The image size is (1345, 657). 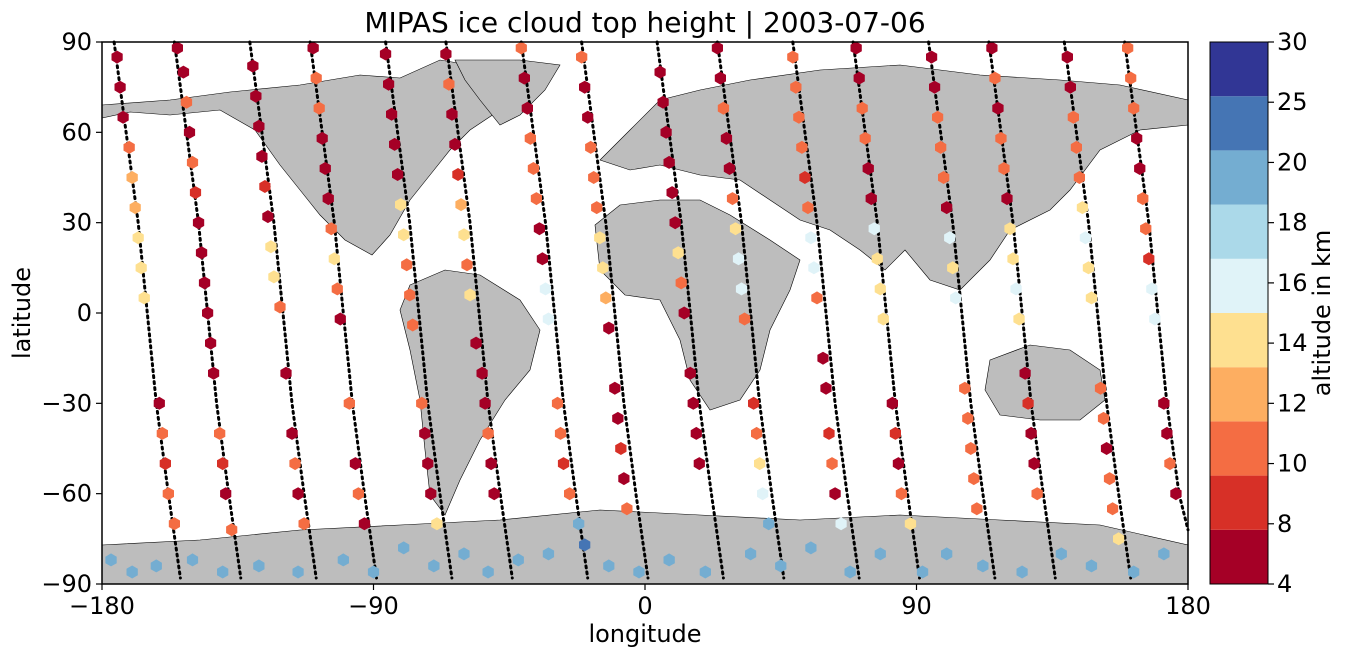 I want to click on africa-landmass, so click(x=697, y=305).